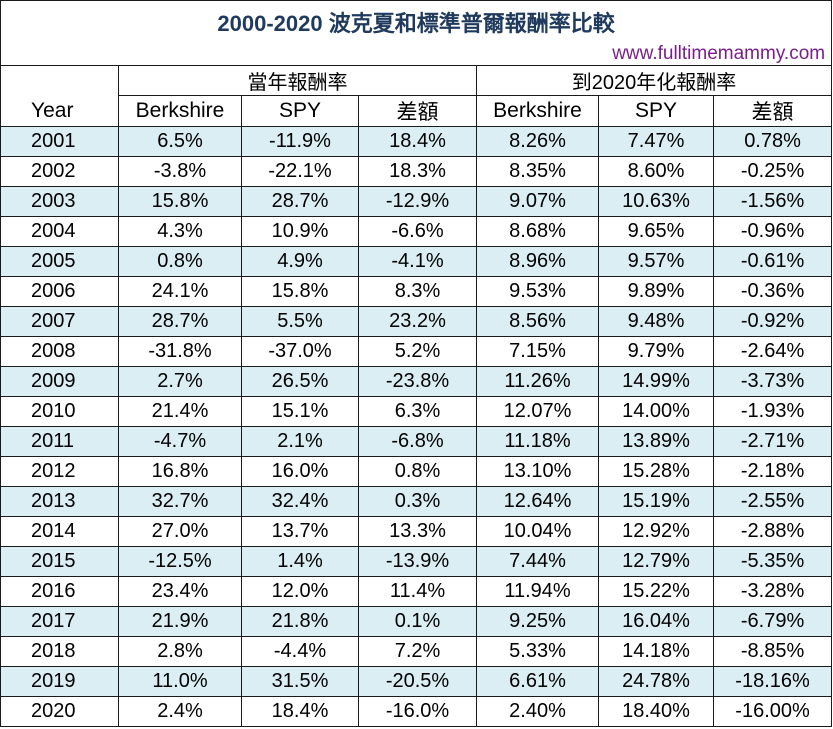 The image size is (833, 729). What do you see at coordinates (656, 231) in the screenshot?
I see `spy-annualized-cell: 9.65%` at bounding box center [656, 231].